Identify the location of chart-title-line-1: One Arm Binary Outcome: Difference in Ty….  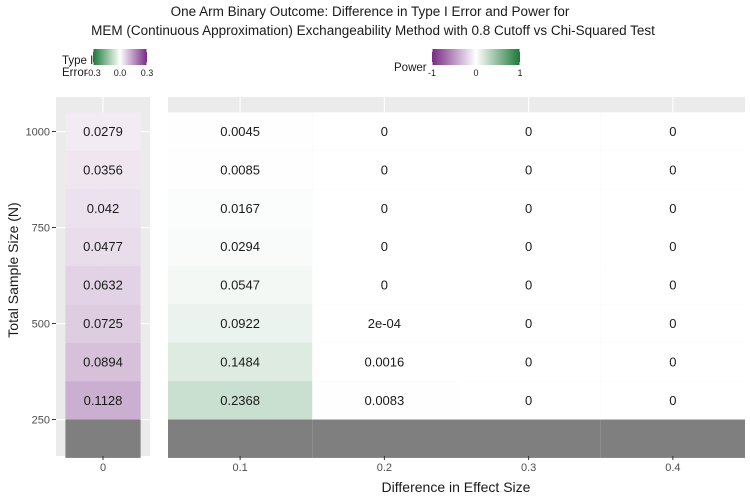
(370, 11).